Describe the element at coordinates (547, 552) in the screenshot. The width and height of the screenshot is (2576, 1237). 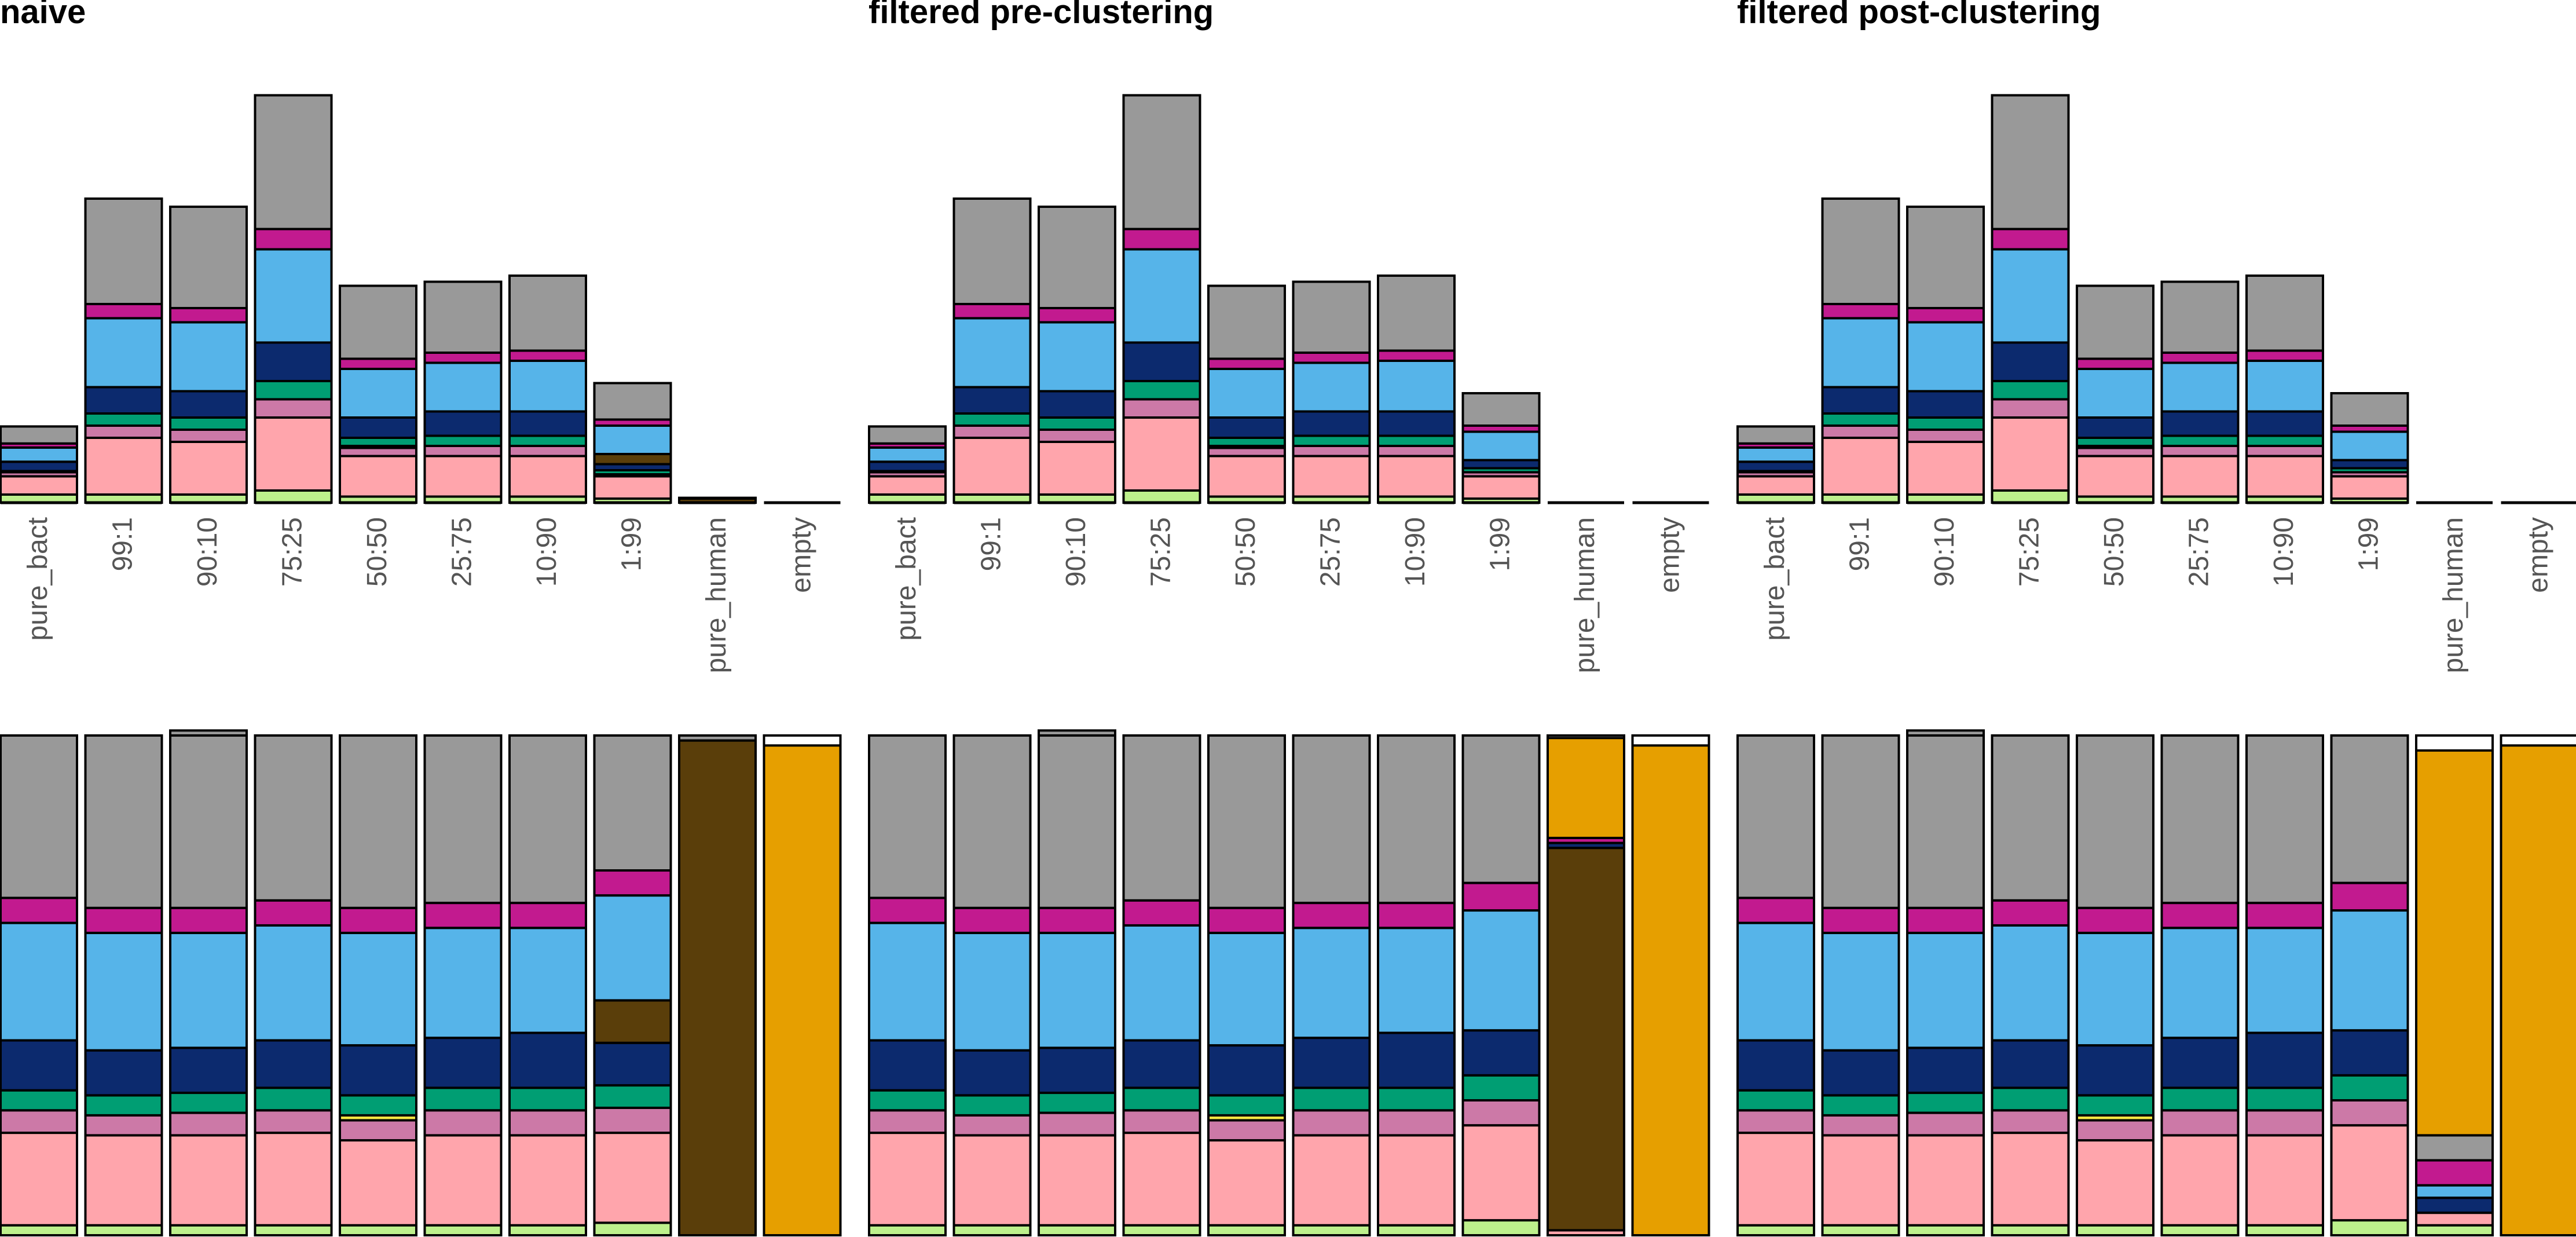
I see `x-tick-label: 10:90` at that location.